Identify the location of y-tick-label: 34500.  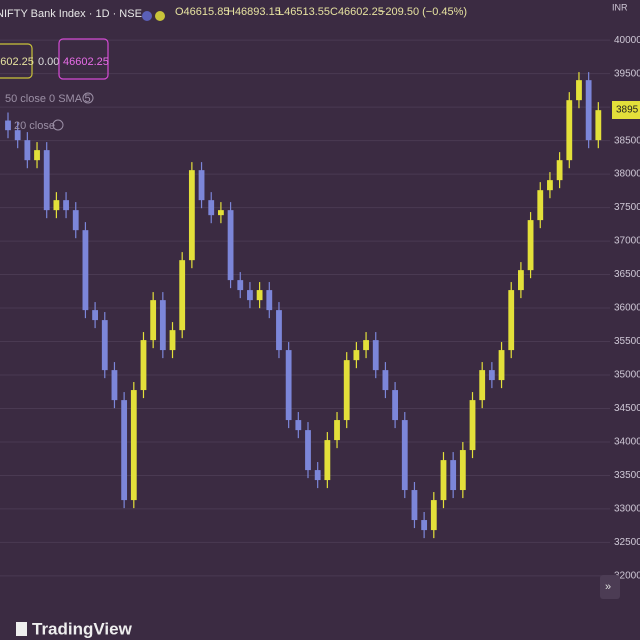
(627, 408).